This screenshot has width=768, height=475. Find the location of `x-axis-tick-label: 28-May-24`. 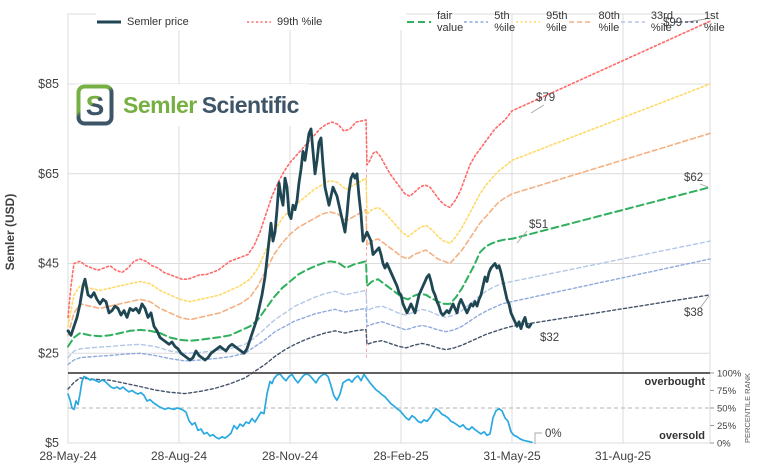

x-axis-tick-label: 28-May-24 is located at coordinates (68, 456).